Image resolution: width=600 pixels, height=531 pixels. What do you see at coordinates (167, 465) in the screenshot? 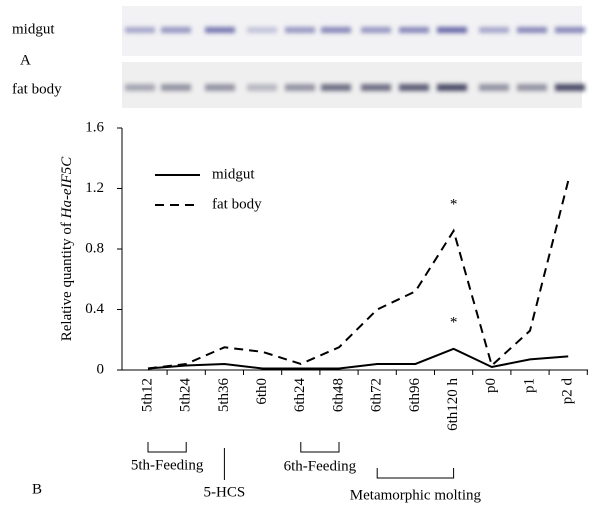
I see `group-label: 5th-Feeding` at bounding box center [167, 465].